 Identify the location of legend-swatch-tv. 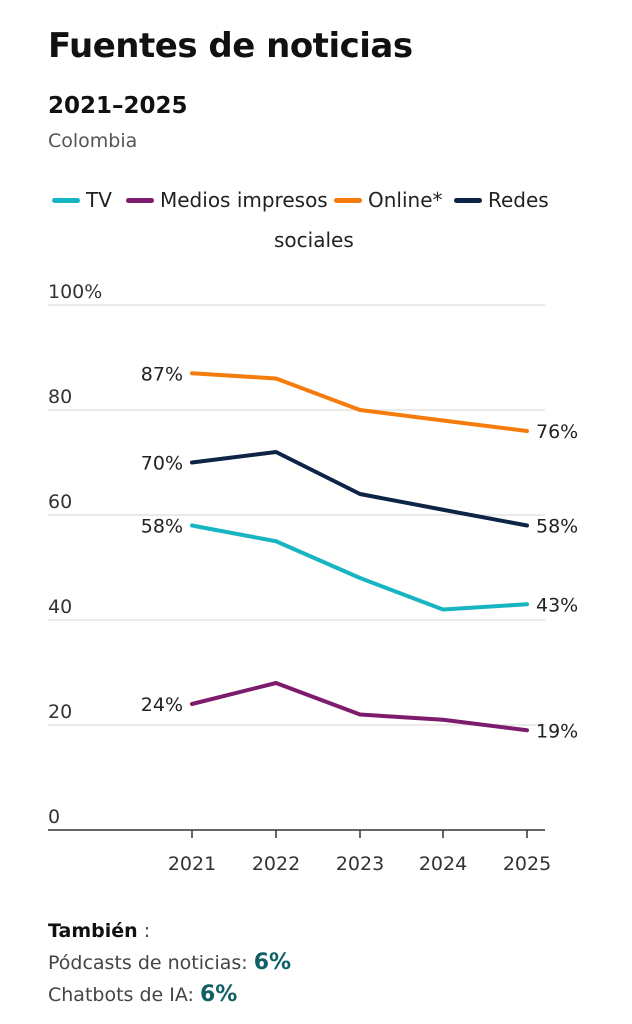
(66, 200).